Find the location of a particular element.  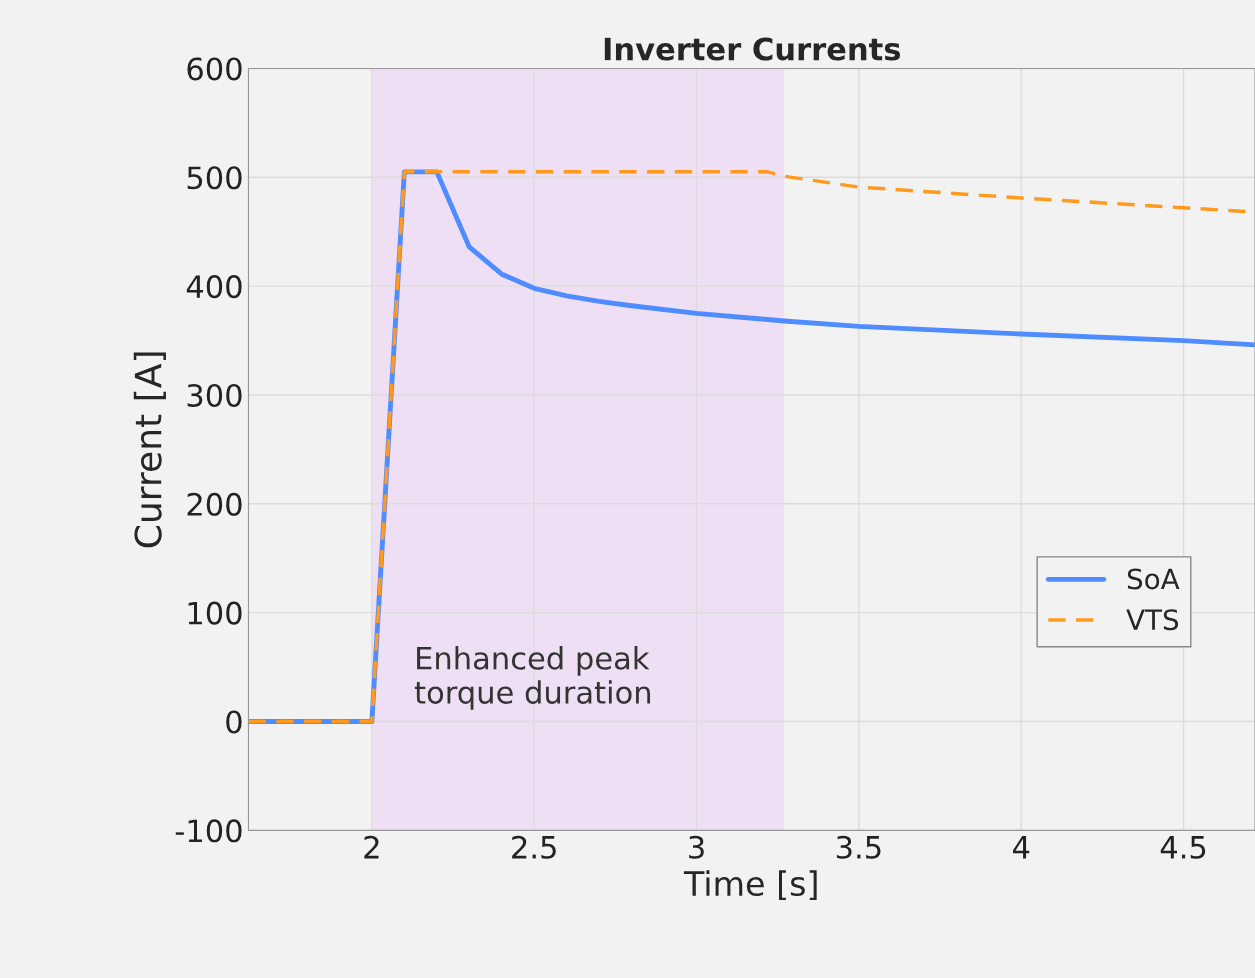

y-tick-label: 200 is located at coordinates (214, 504).